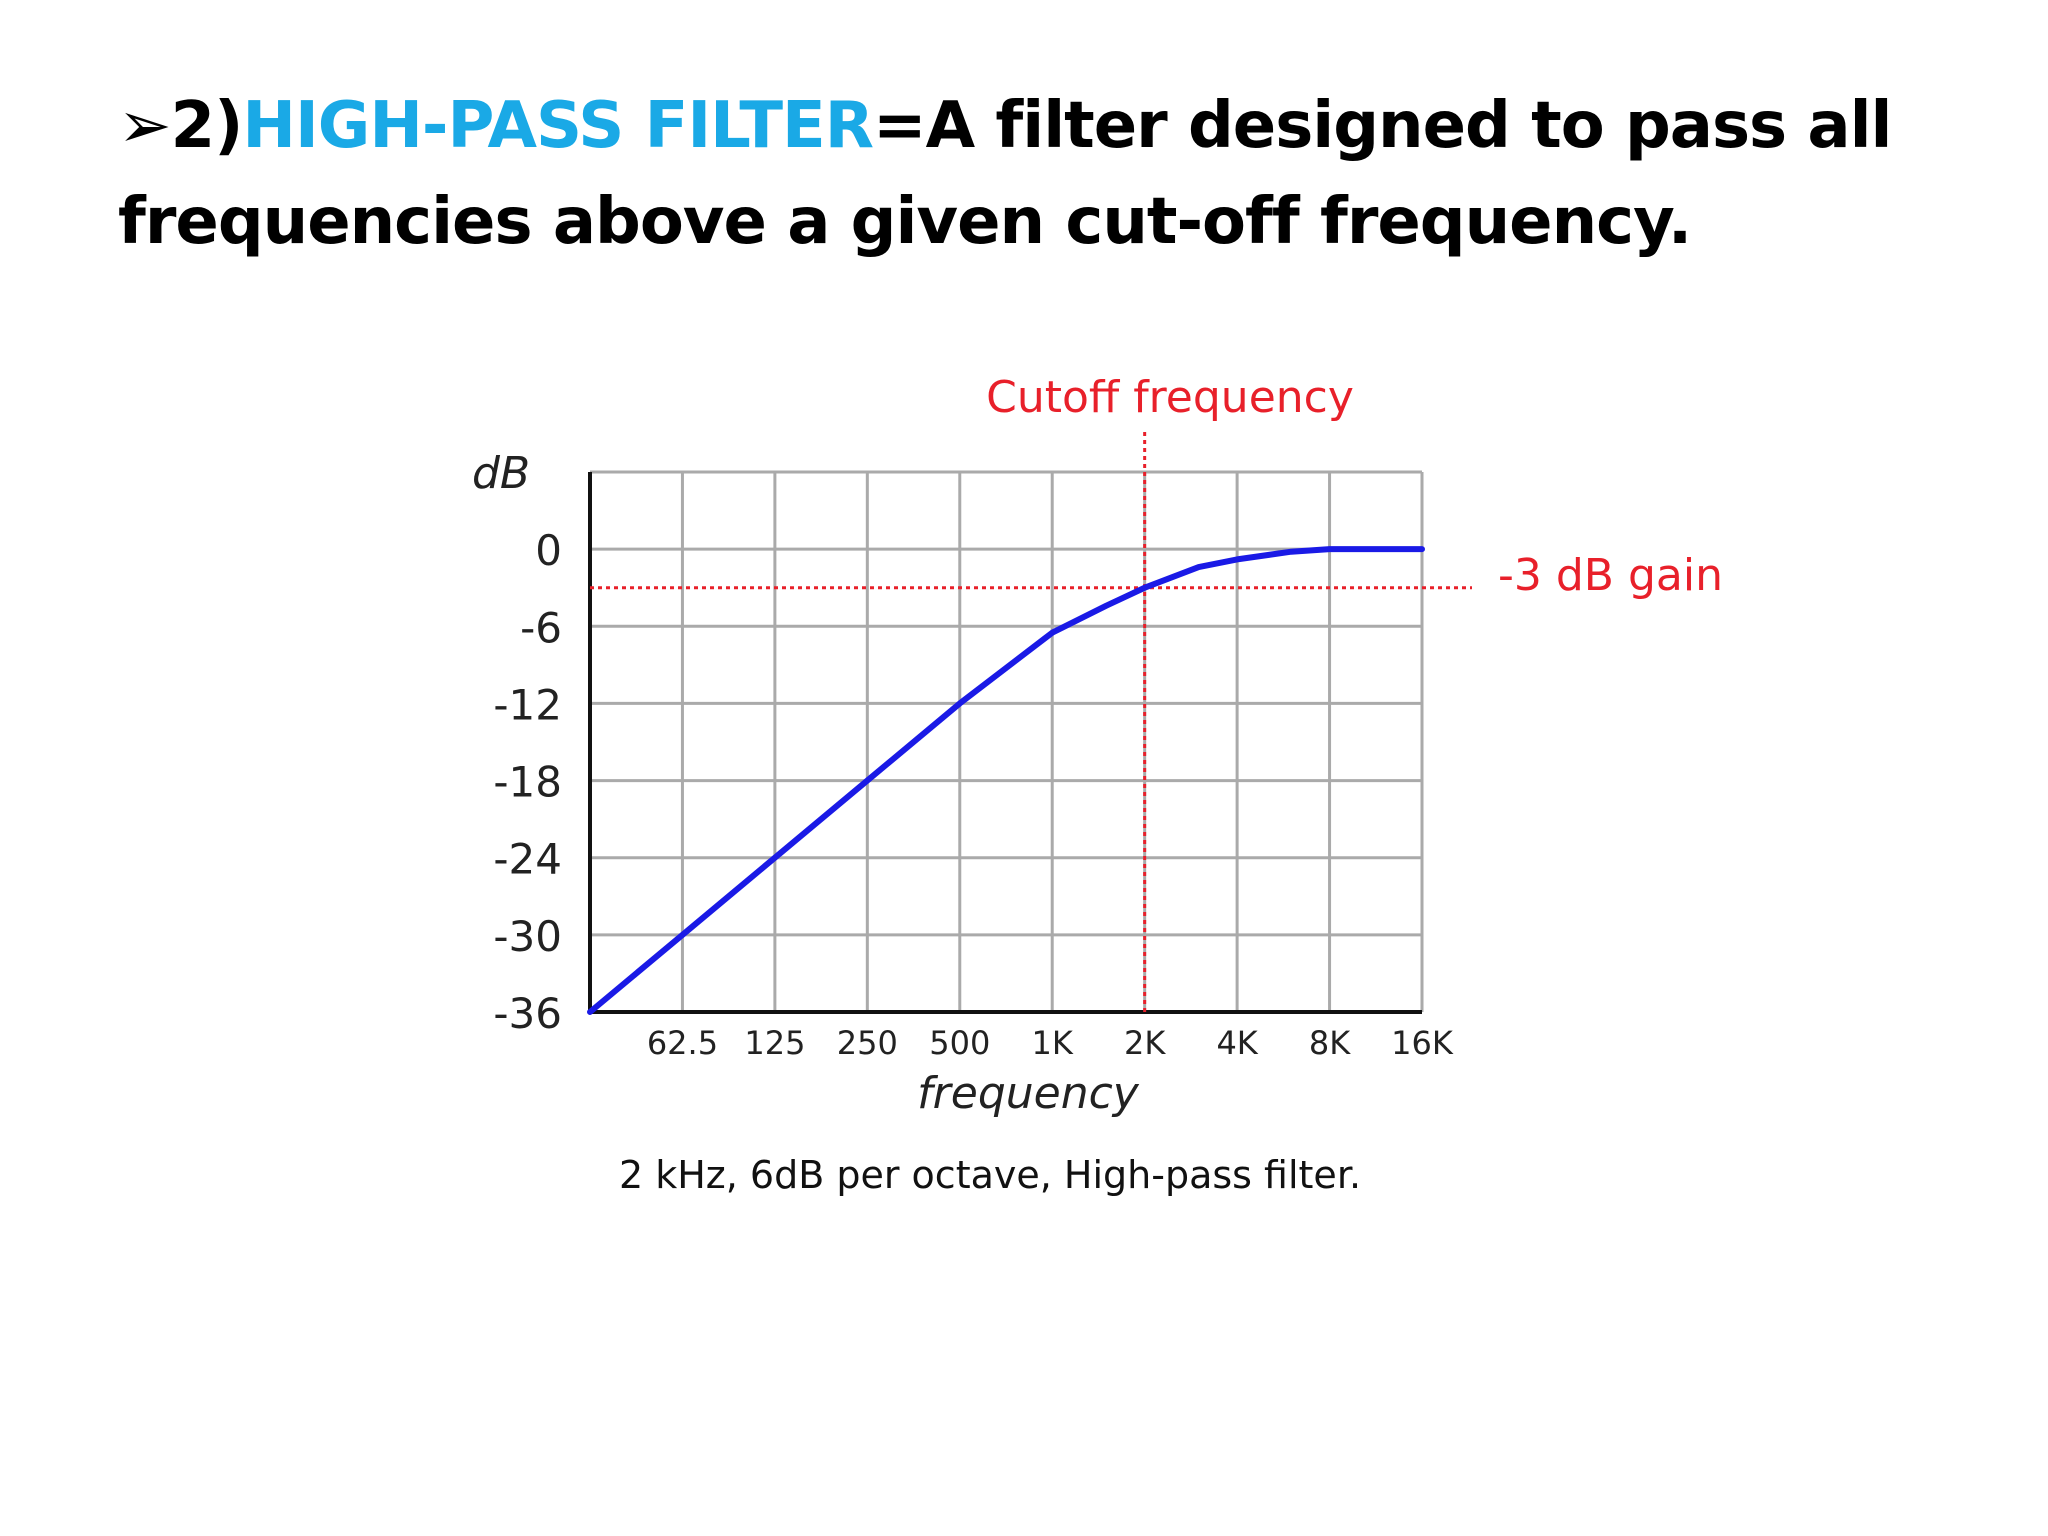 This screenshot has height=1536, width=2048. I want to click on x-tick-label: 2K, so click(1145, 1043).